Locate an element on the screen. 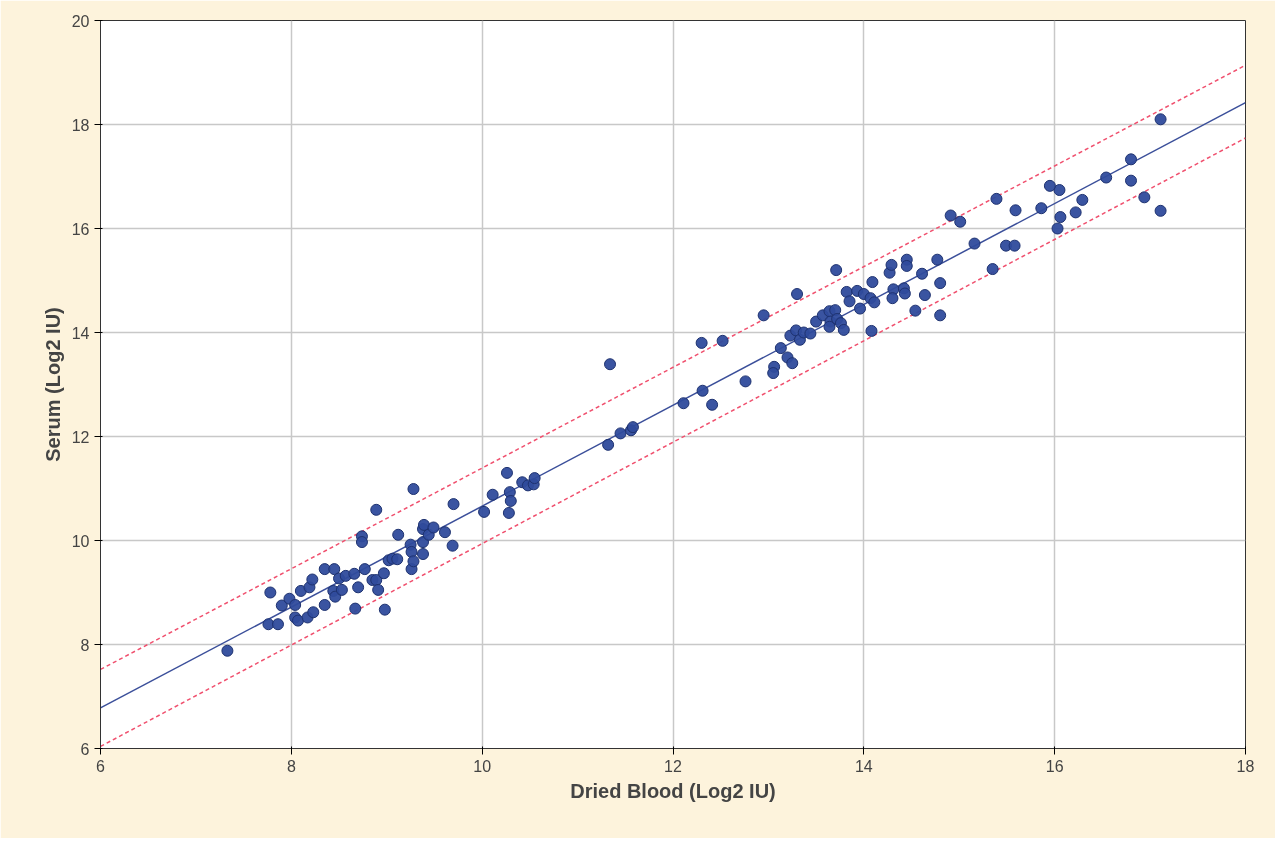 This screenshot has height=844, width=1281. y-tick-label: 10 is located at coordinates (80, 541).